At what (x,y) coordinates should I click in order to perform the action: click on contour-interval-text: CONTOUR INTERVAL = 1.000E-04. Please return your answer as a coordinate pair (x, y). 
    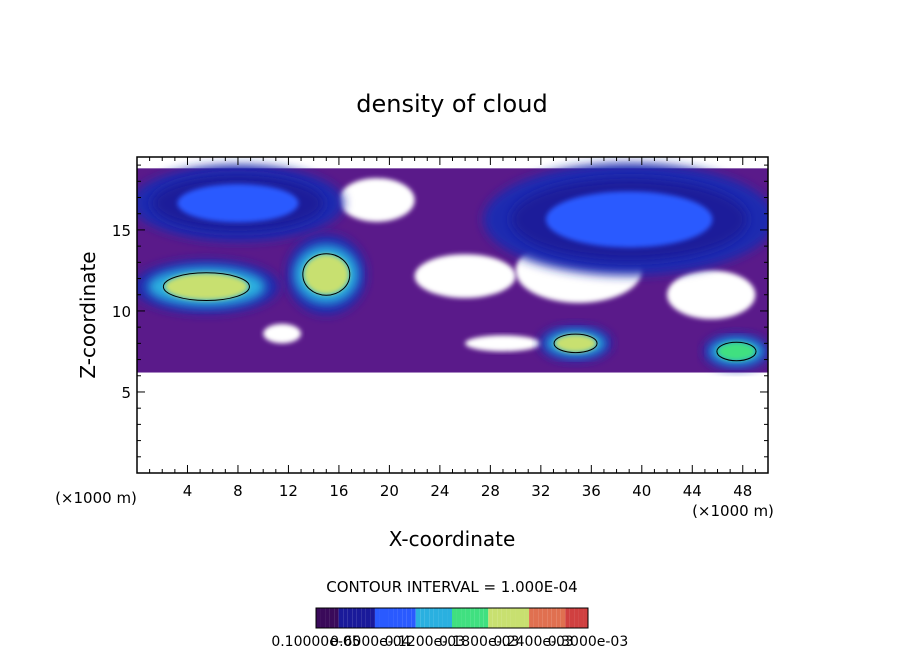
    Looking at the image, I should click on (451, 587).